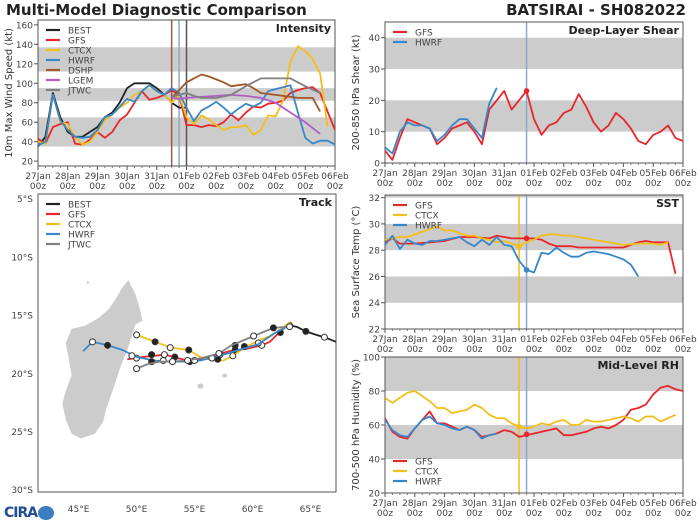 The image size is (700, 525). I want to click on legend-label: HWRF, so click(428, 483).